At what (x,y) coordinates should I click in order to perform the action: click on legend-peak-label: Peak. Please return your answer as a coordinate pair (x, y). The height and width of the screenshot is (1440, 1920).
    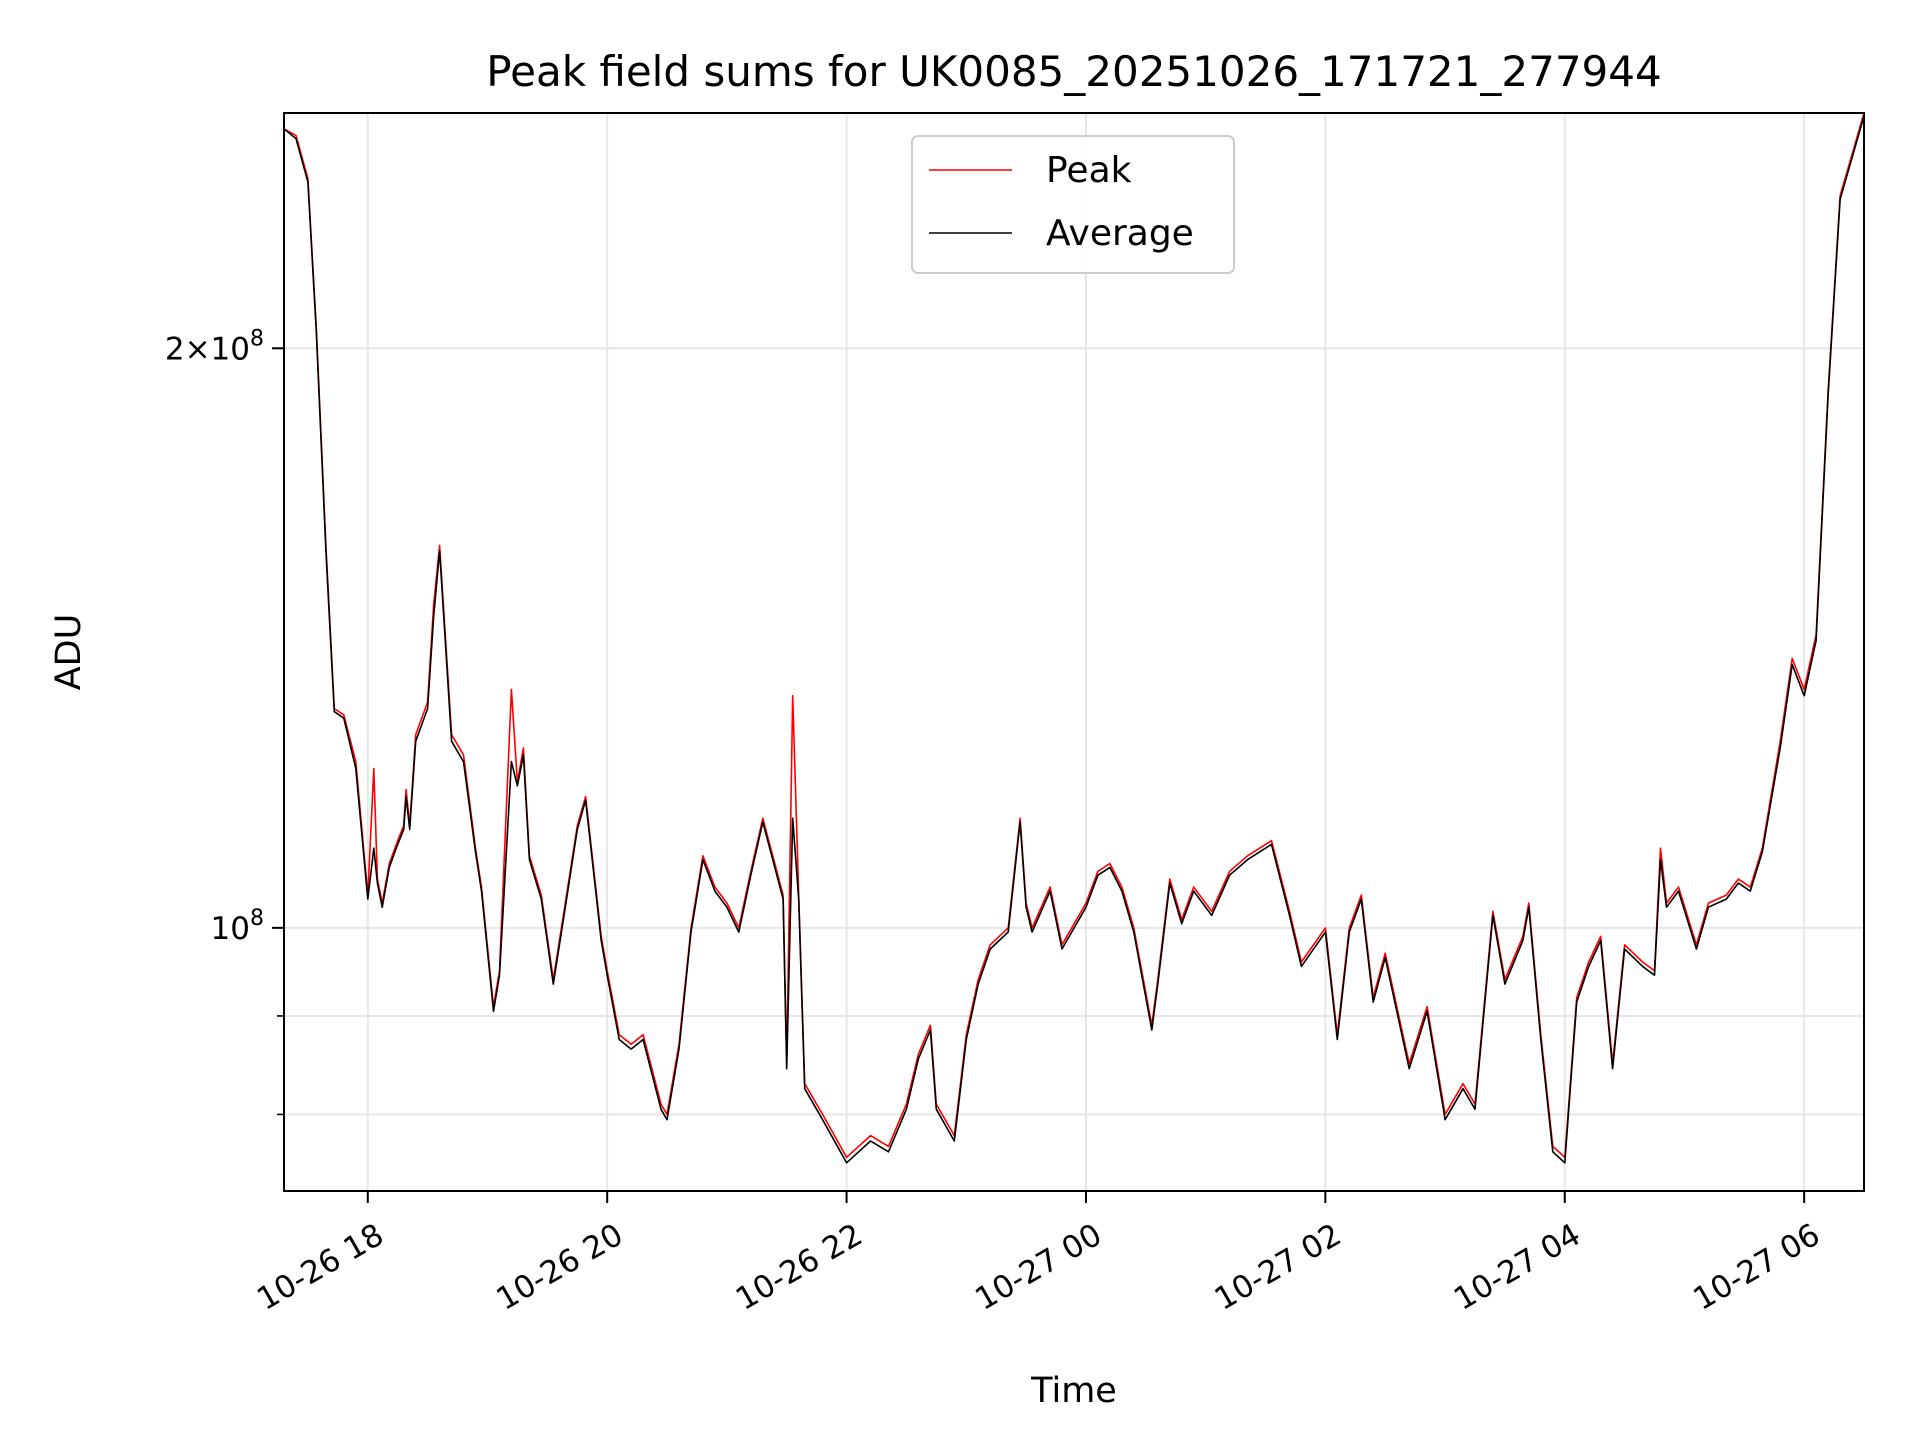
    Looking at the image, I should click on (1089, 170).